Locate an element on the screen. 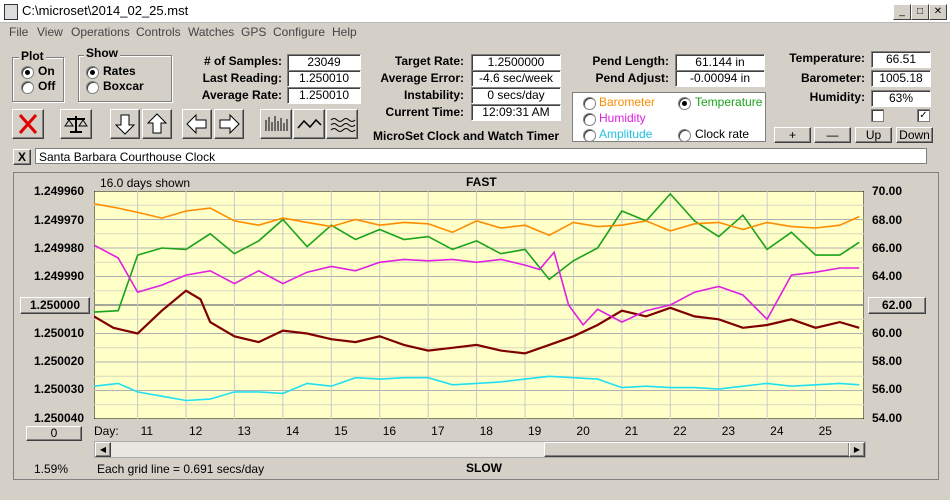 The height and width of the screenshot is (500, 950). right-tick-3: 64.00 is located at coordinates (887, 276).